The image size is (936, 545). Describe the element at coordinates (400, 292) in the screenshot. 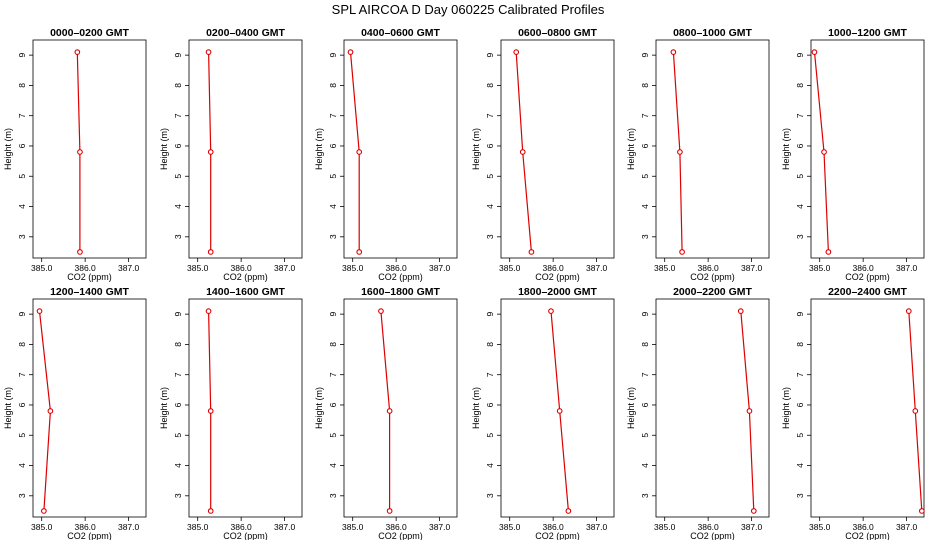

I see `panel-title: 1600–1800 GMT` at that location.